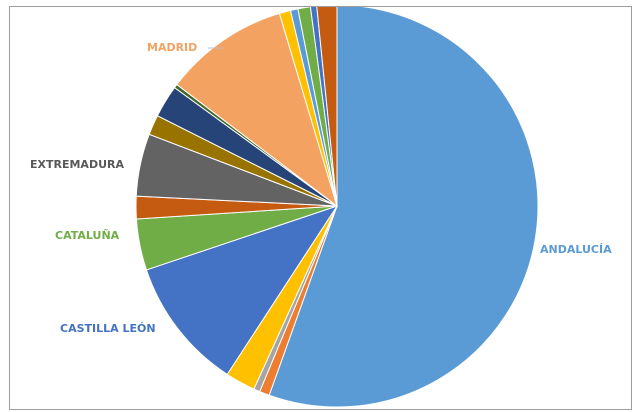  Describe the element at coordinates (87, 235) in the screenshot. I see `slice-label: CATALUÑA` at that location.